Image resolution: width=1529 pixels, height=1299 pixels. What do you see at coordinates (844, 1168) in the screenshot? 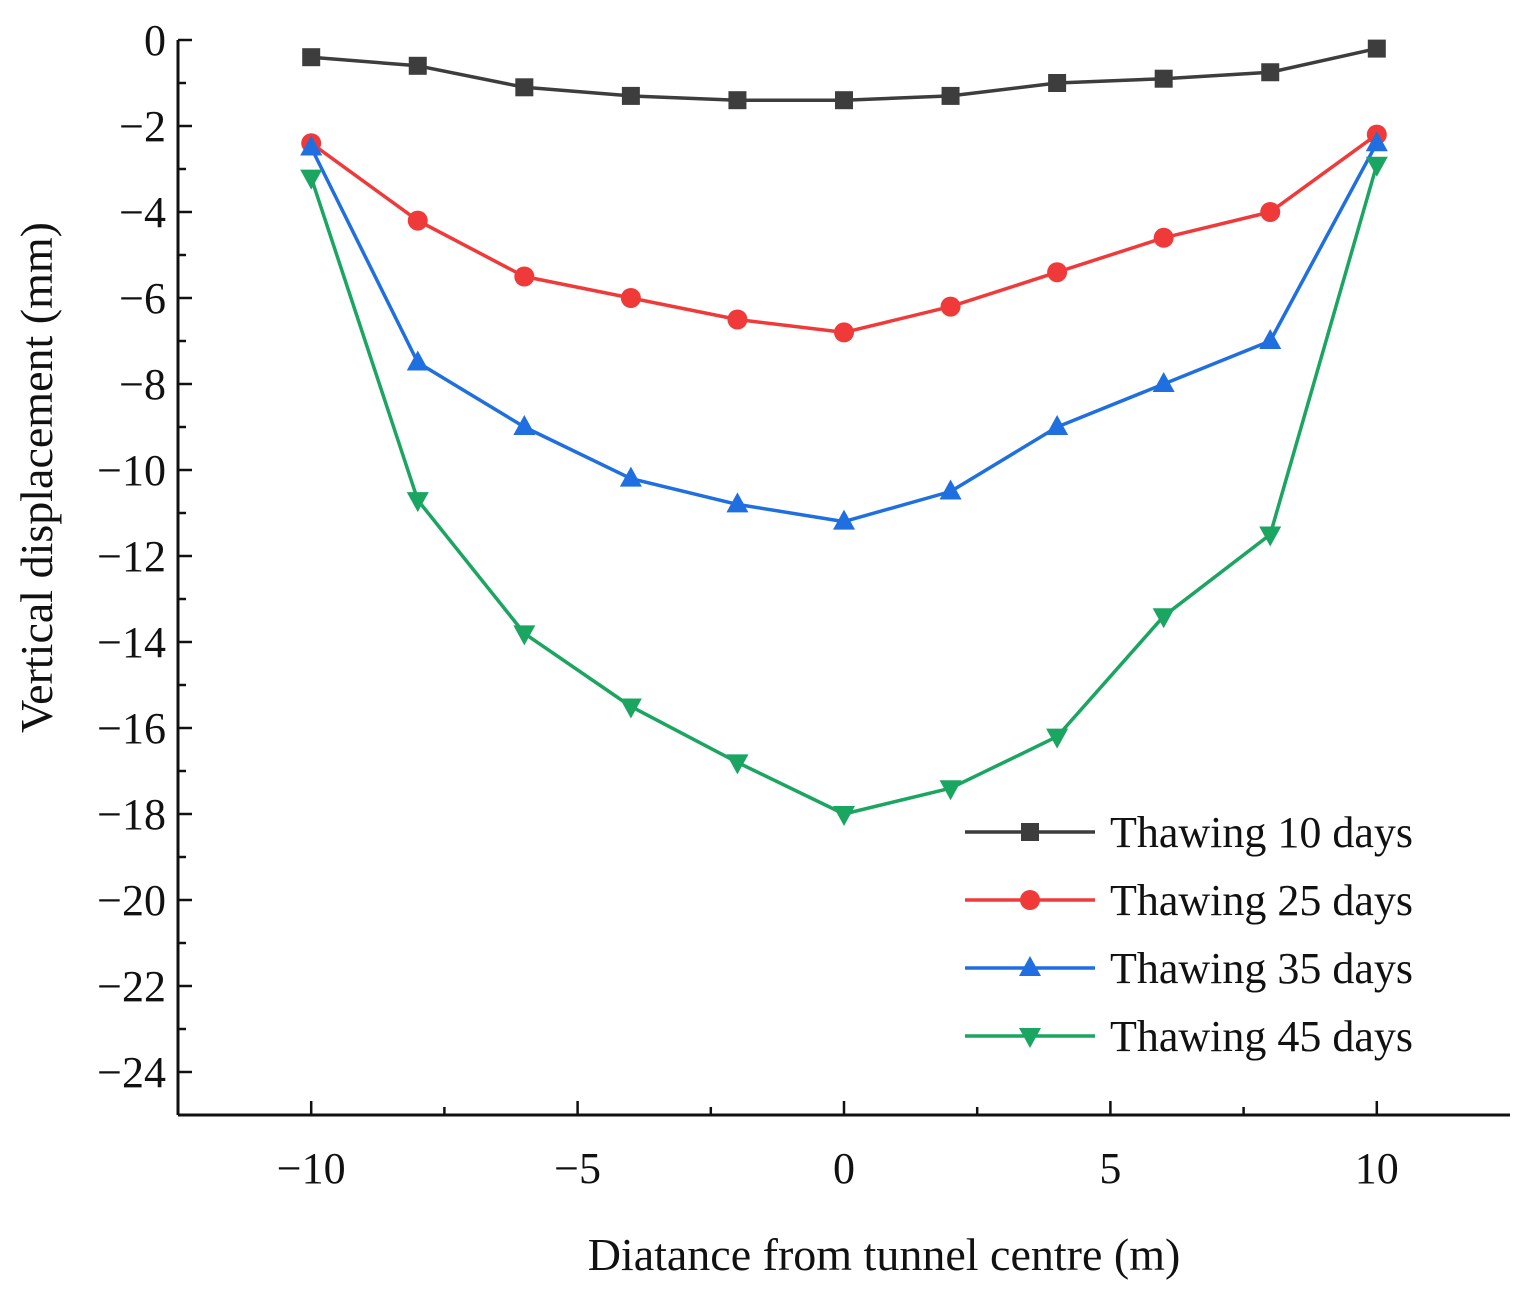
I see `x-tick-label: 0` at bounding box center [844, 1168].